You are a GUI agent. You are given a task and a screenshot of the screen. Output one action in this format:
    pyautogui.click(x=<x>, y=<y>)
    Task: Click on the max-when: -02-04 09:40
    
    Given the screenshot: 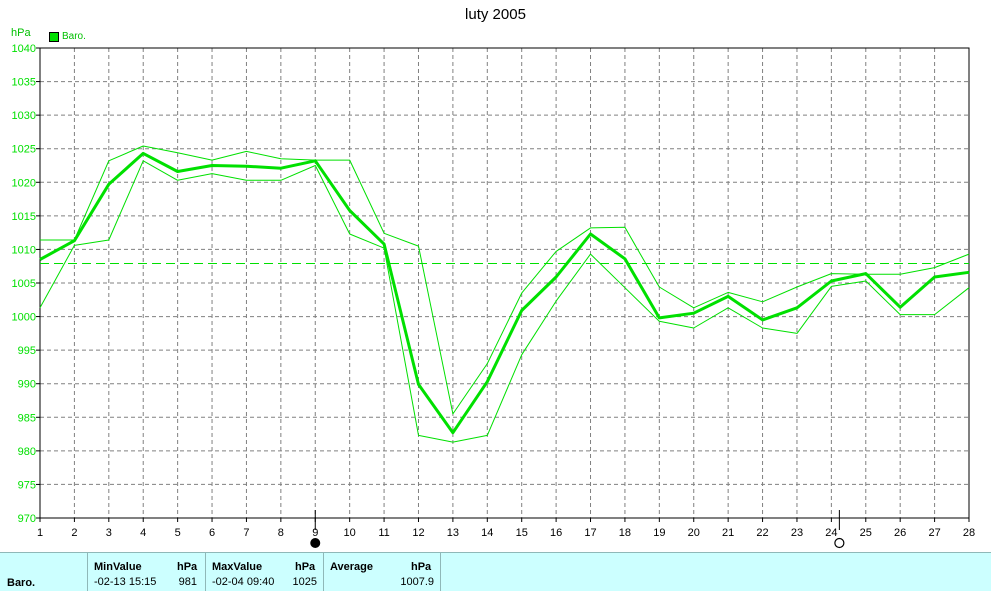 What is the action you would take?
    pyautogui.click(x=243, y=582)
    